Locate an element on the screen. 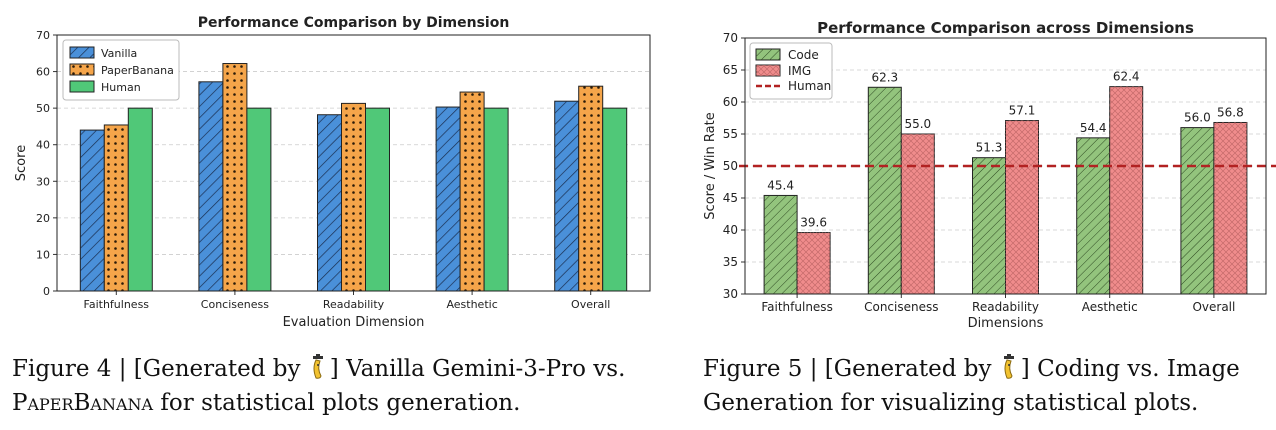 The image size is (1276, 430). data-label: 54.4 is located at coordinates (1093, 128).